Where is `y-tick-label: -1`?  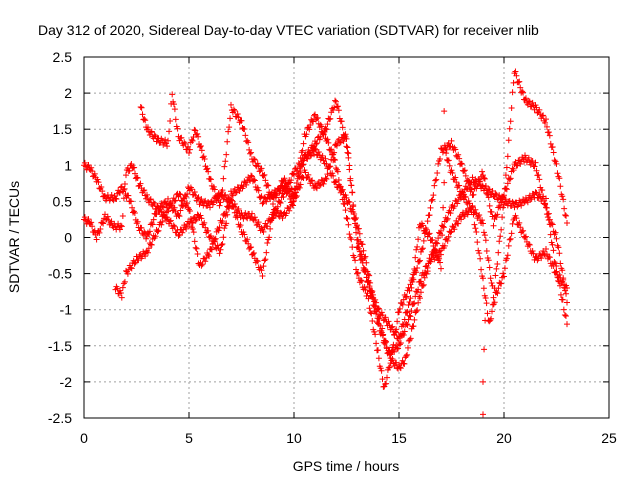 y-tick-label: -1 is located at coordinates (66, 310).